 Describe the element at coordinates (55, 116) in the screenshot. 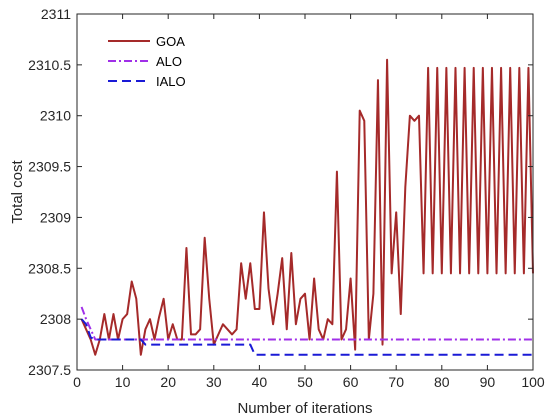

I see `y-tick-label: 2310` at that location.